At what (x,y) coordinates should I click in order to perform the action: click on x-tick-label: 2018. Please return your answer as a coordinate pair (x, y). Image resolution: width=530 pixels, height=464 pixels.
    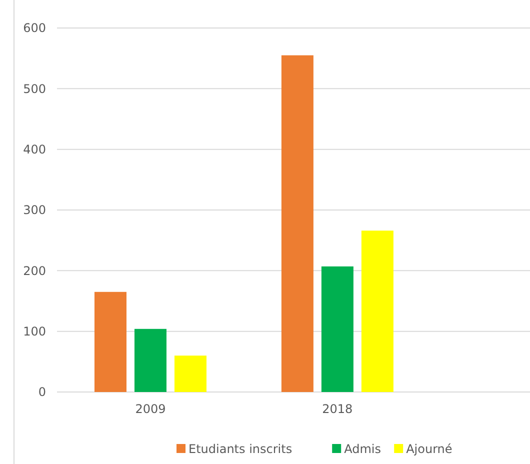
    Looking at the image, I should click on (337, 409).